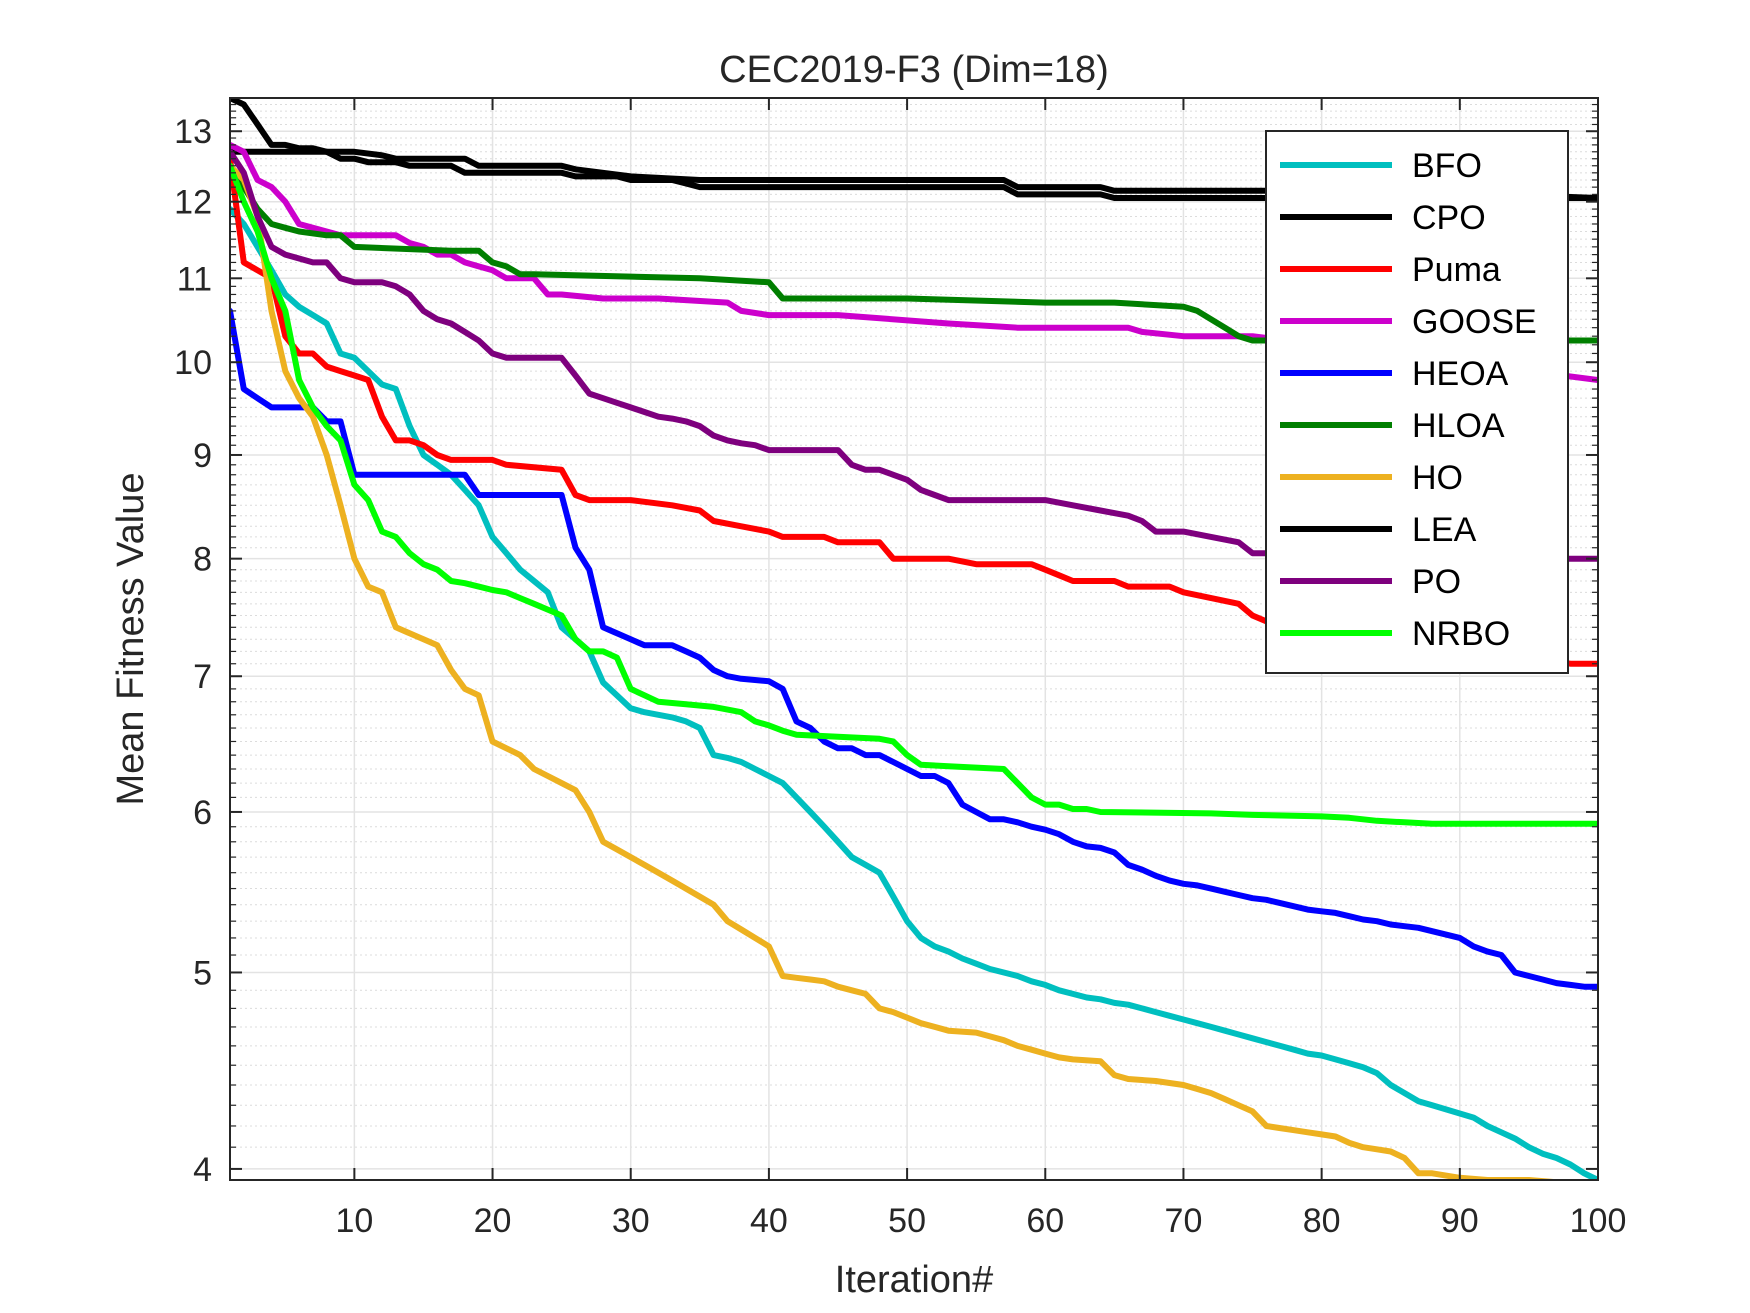 The width and height of the screenshot is (1750, 1313). What do you see at coordinates (914, 70) in the screenshot?
I see `chart-title: CEC2019-F3 (Dim=18)` at bounding box center [914, 70].